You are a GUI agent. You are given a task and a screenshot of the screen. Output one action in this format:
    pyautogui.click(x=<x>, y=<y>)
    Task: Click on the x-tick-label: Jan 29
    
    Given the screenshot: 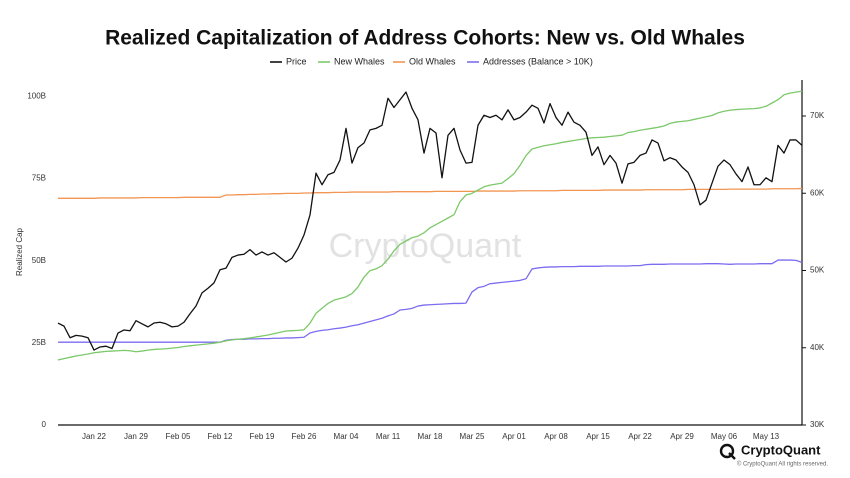 What is the action you would take?
    pyautogui.click(x=136, y=436)
    